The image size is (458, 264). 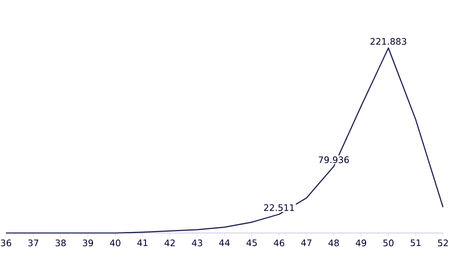 I want to click on x-tick-label: 45, so click(x=251, y=243).